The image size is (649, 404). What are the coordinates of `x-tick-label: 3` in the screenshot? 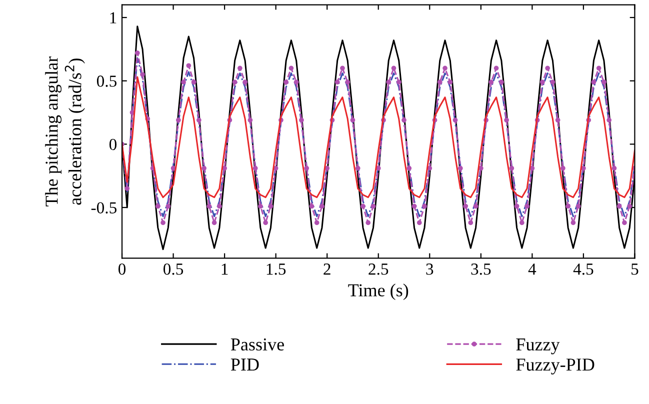 It's located at (430, 269).